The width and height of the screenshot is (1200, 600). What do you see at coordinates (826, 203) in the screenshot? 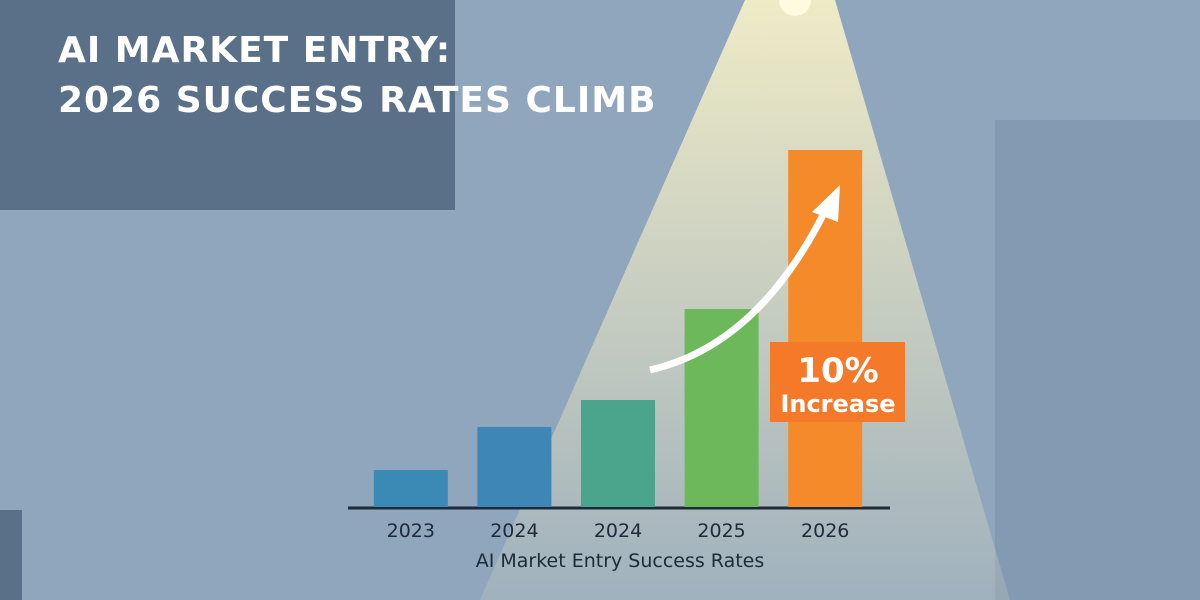
I see `arrow-head` at bounding box center [826, 203].